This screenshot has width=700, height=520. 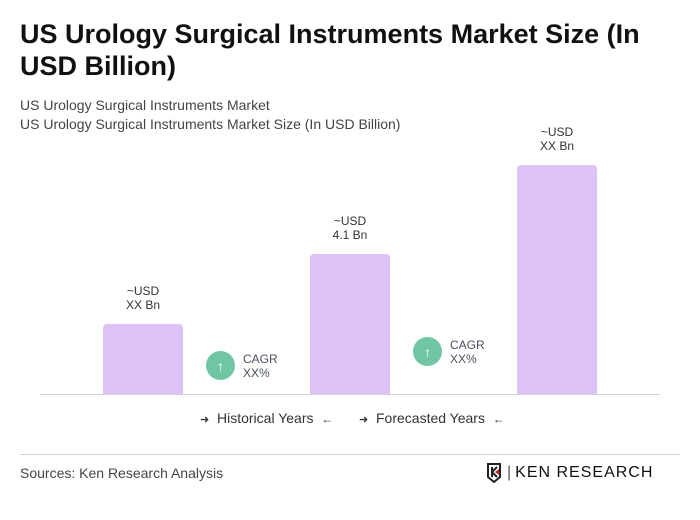 I want to click on ken-research-logo: | KEN RESEARCH, so click(x=569, y=473).